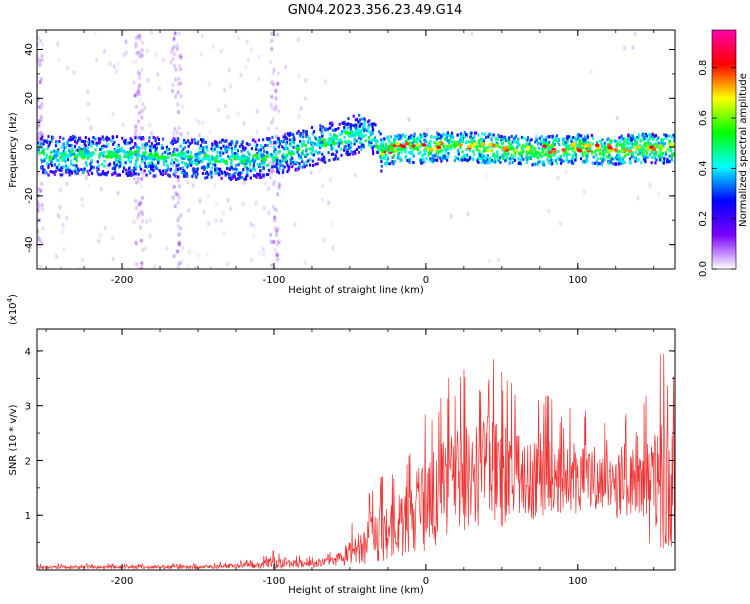  What do you see at coordinates (13, 150) in the screenshot?
I see `spectrogram-y-label: Frequency (Hz)` at bounding box center [13, 150].